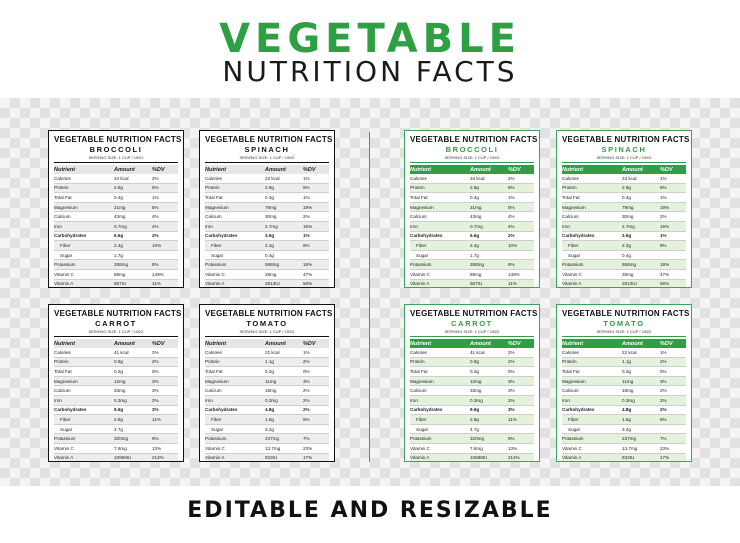 The image size is (740, 543). I want to click on table-row: Carbohydrates 3.6g 1%, so click(624, 237).